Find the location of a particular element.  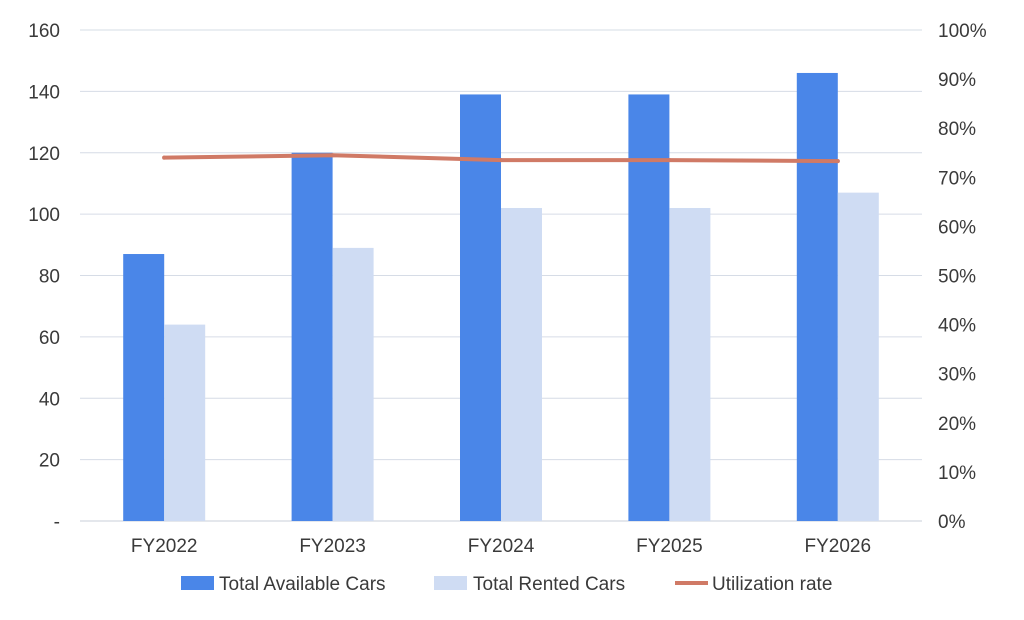

x-tick-label: FY2022 is located at coordinates (164, 546).